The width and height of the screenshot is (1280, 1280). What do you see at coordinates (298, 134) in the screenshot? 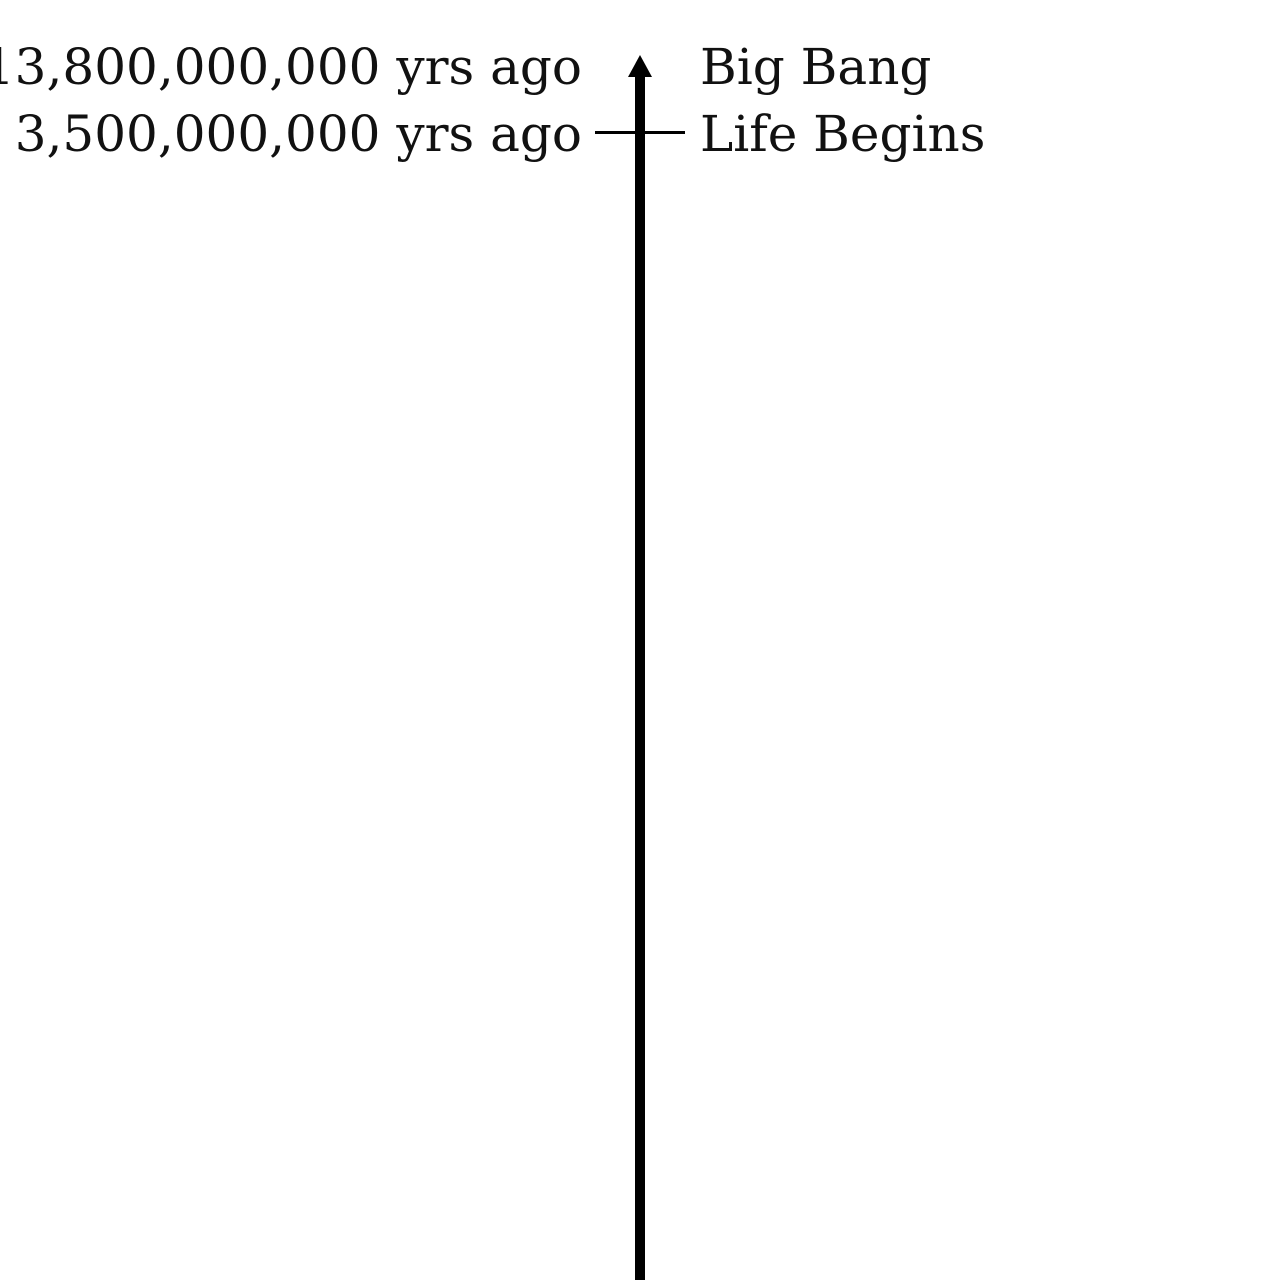
I see `life-begins-time-label: 3,500,000,000 yrs ago` at bounding box center [298, 134].